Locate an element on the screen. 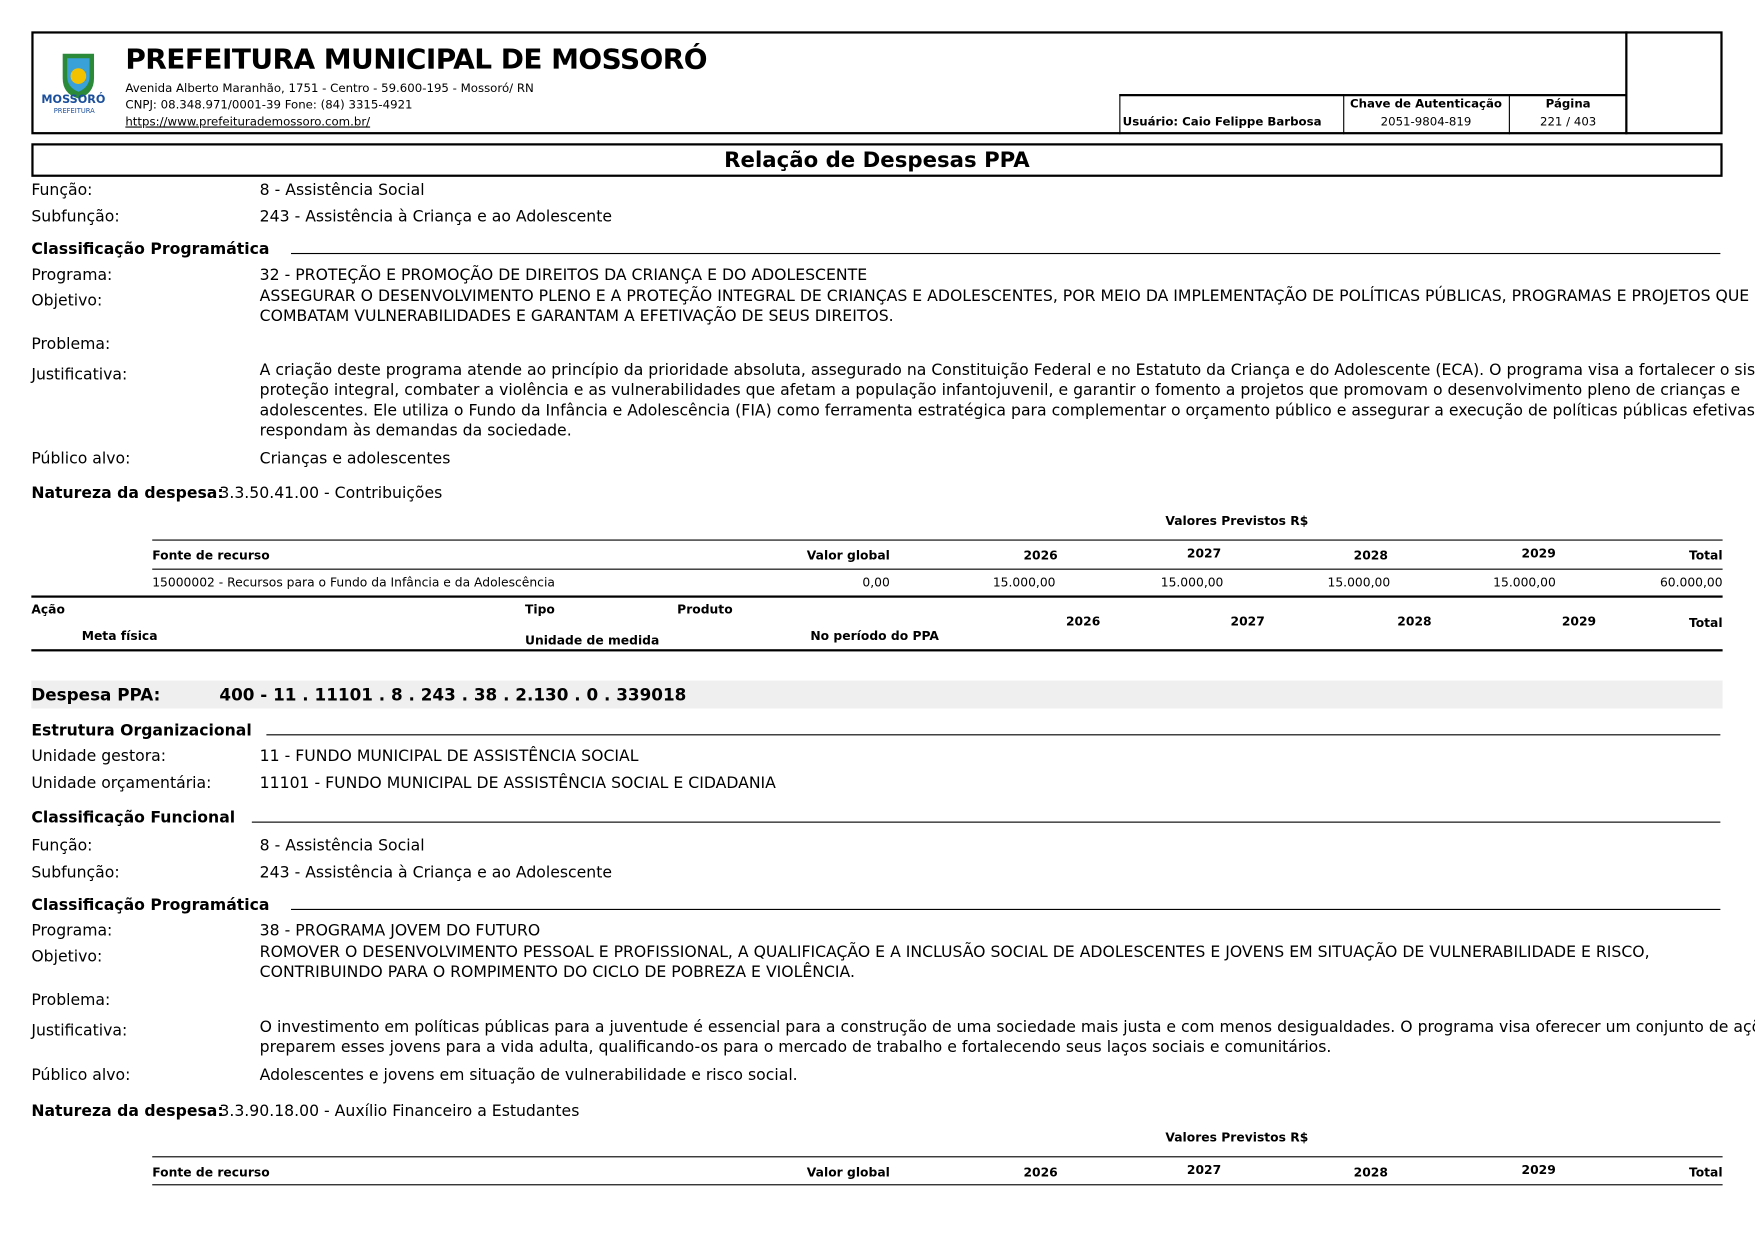 The width and height of the screenshot is (1755, 1240). report-title-box is located at coordinates (877, 160).